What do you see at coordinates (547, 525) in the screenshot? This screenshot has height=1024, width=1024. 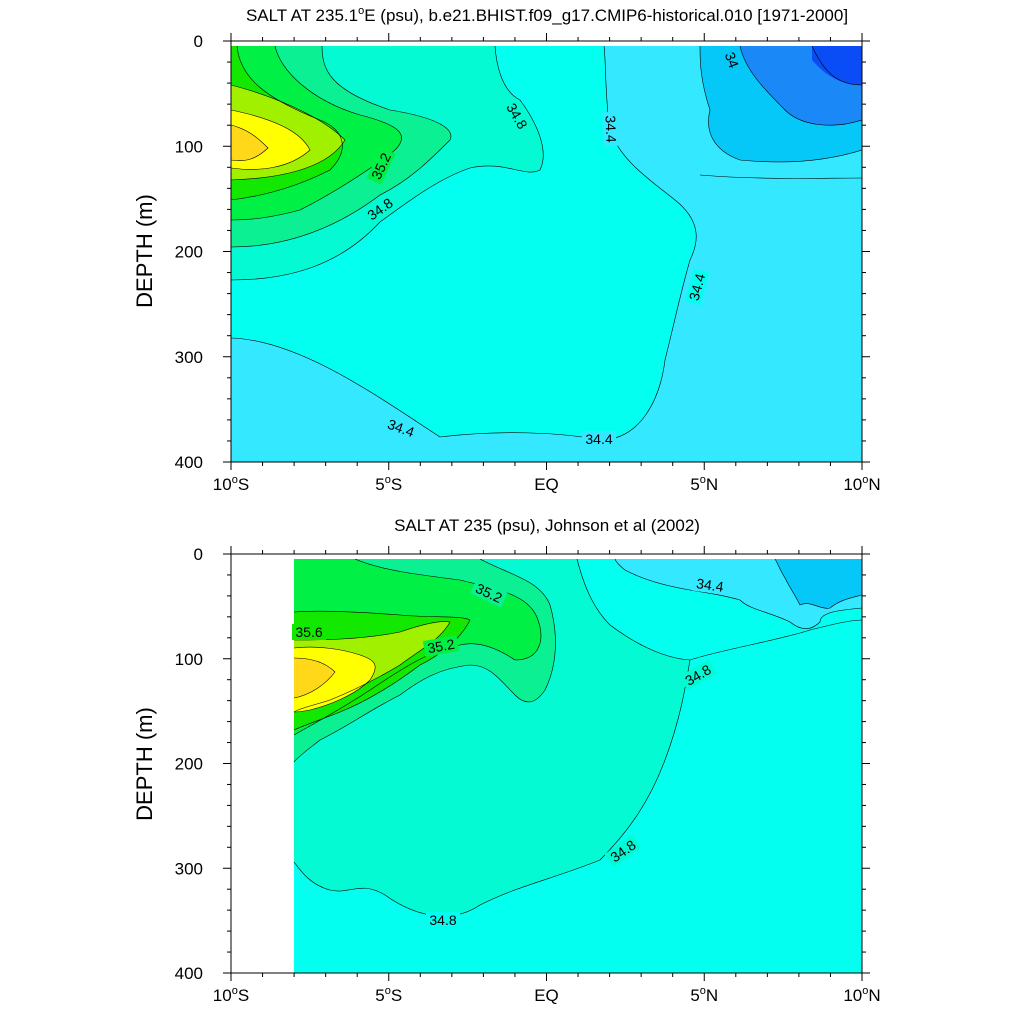 I see `panel-2-title: SALT AT 235 (psu), Johnson et al (2002)` at bounding box center [547, 525].